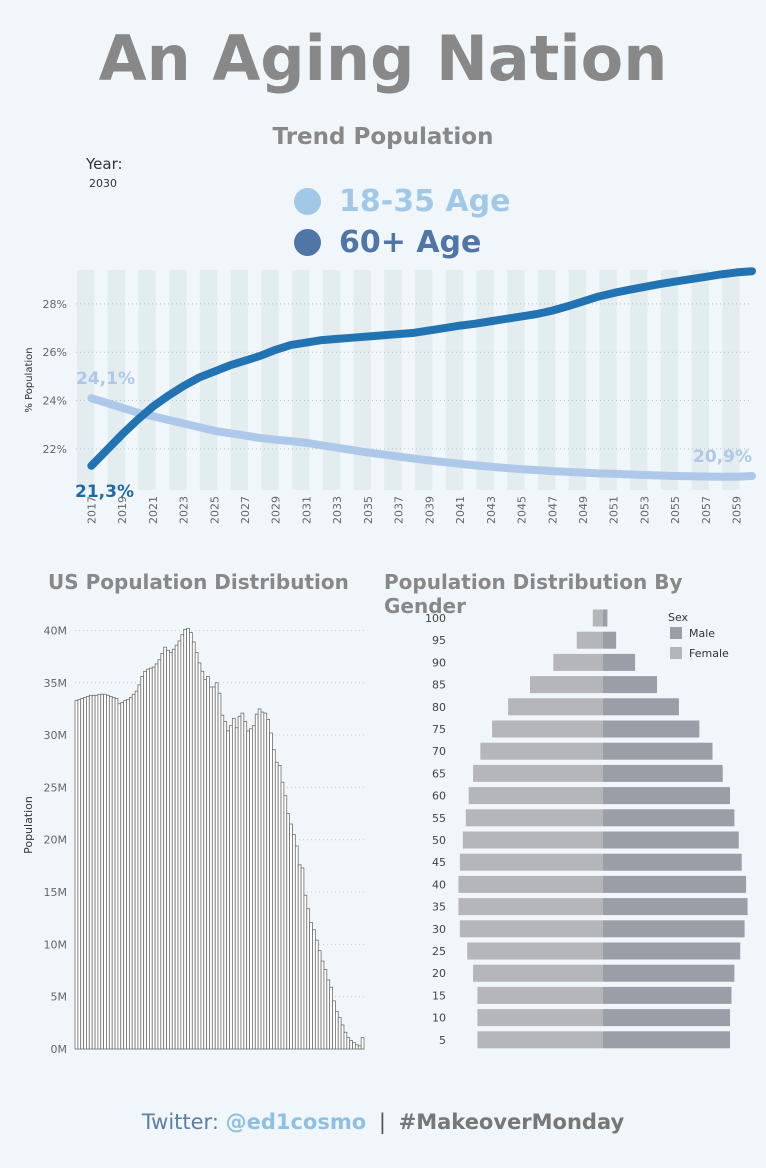 This screenshot has width=766, height=1168. Describe the element at coordinates (439, 796) in the screenshot. I see `age-tick-label: 60` at that location.